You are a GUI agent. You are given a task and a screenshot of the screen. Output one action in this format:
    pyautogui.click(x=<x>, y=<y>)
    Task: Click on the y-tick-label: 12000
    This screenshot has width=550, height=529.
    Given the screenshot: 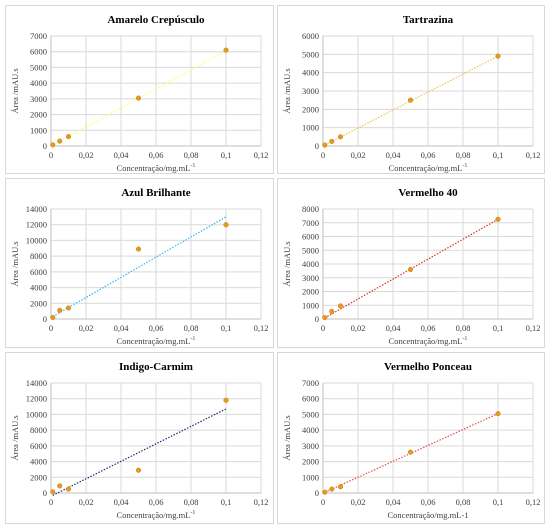 What is the action you would take?
    pyautogui.click(x=36, y=225)
    